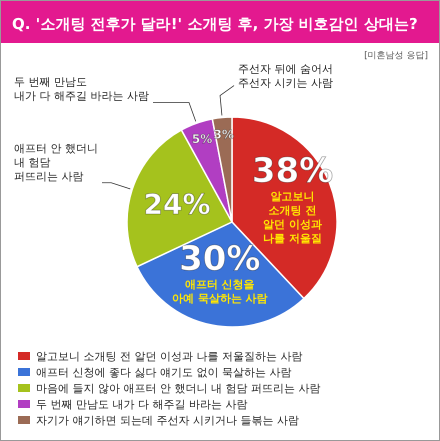 The height and width of the screenshot is (441, 440). What do you see at coordinates (215, 24) in the screenshot?
I see `chart-title: Q. '소개팅 전후가 달라!' 소개팅 후, 가장 비호감인 상대는?` at bounding box center [215, 24].